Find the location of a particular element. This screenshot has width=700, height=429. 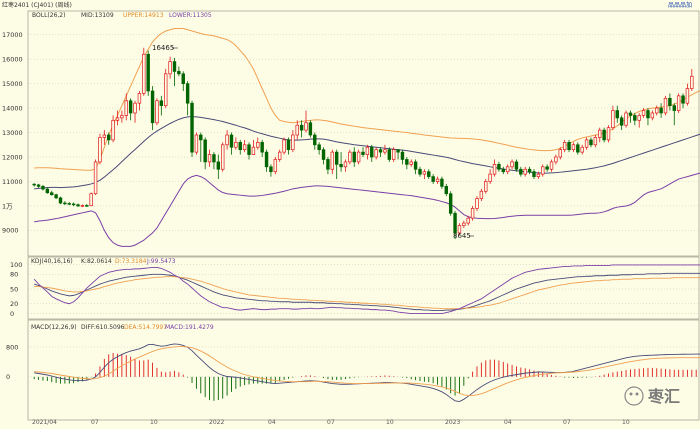

kdj-y-axis: 100 80 50 20 0 is located at coordinates (16, 289).